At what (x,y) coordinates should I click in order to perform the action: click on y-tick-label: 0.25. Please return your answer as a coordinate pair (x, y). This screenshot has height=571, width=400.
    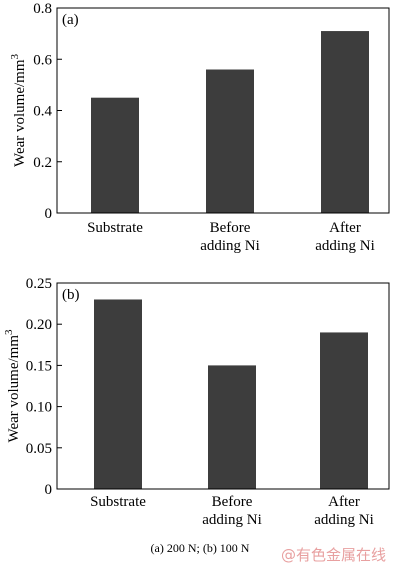
    Looking at the image, I should click on (39, 284).